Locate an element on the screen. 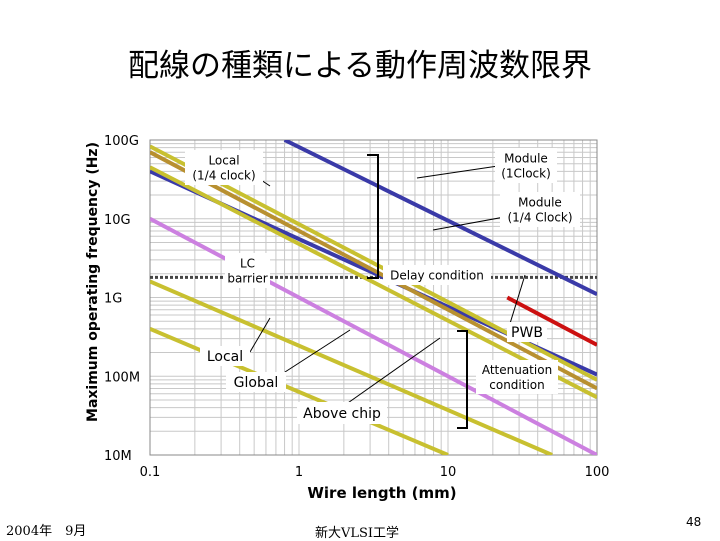 This screenshot has height=541, width=720. attenuation-bracket is located at coordinates (462, 379).